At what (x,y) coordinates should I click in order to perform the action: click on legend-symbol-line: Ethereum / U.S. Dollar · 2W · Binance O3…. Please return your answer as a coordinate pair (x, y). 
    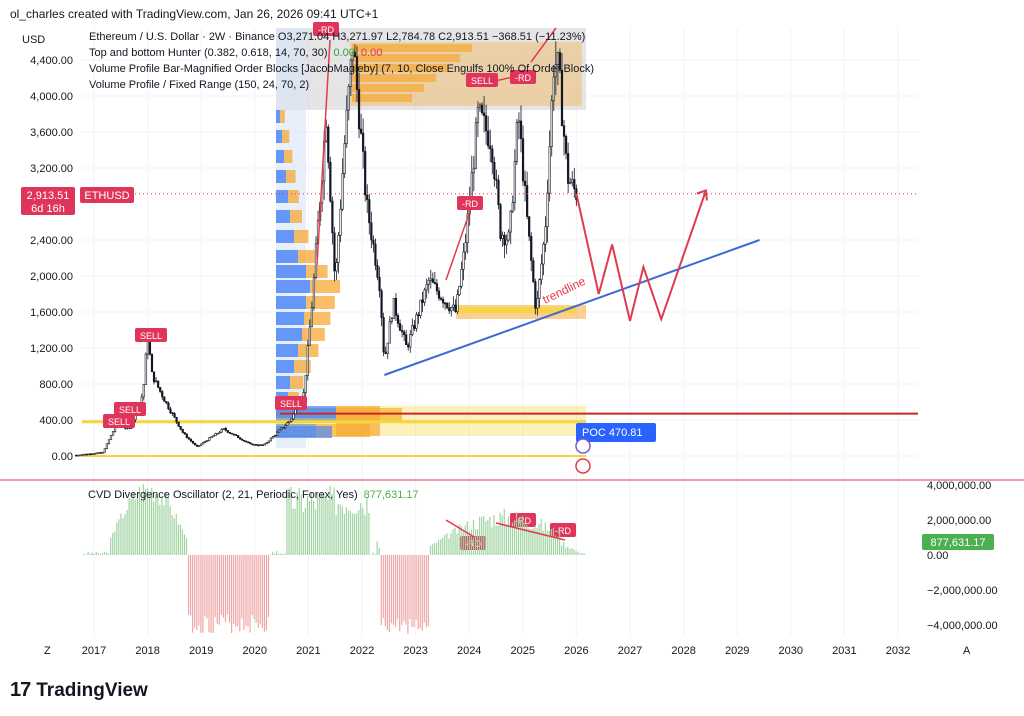
    Looking at the image, I should click on (337, 37).